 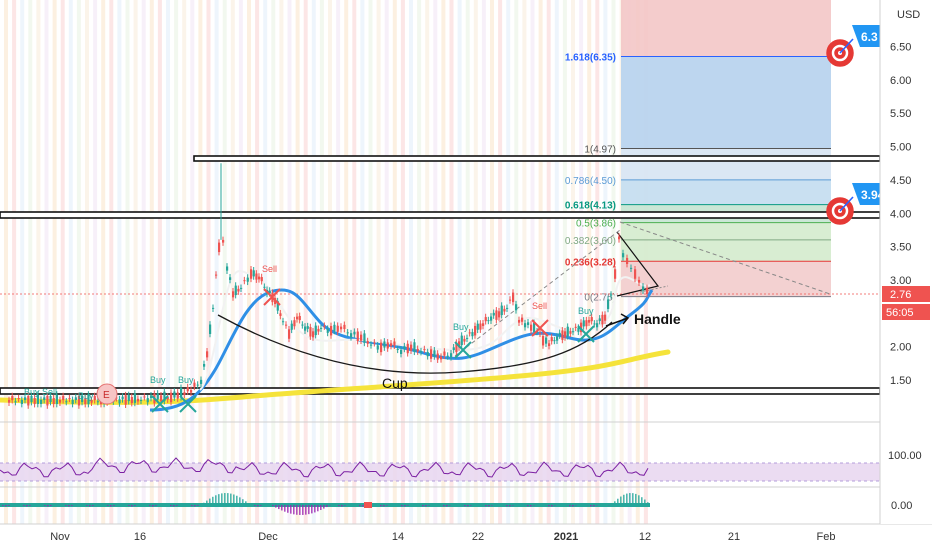 I want to click on support-box, so click(x=440, y=391).